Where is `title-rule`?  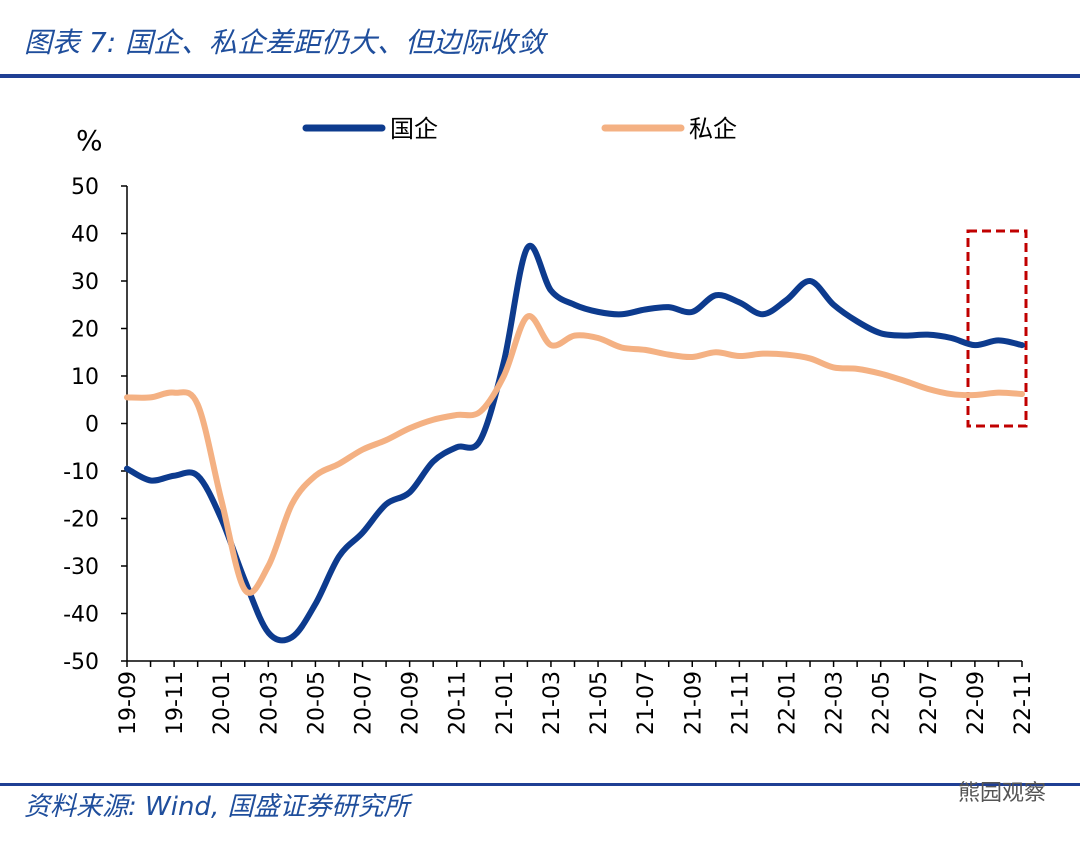
title-rule is located at coordinates (540, 76).